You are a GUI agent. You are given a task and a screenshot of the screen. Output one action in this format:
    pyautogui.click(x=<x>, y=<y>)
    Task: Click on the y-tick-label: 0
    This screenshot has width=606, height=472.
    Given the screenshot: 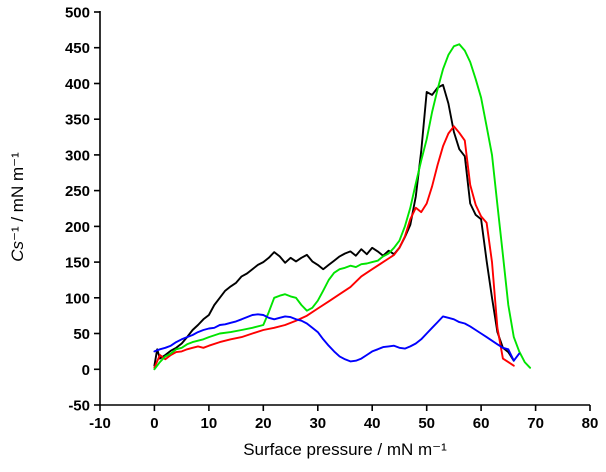 What is the action you would take?
    pyautogui.click(x=86, y=370)
    